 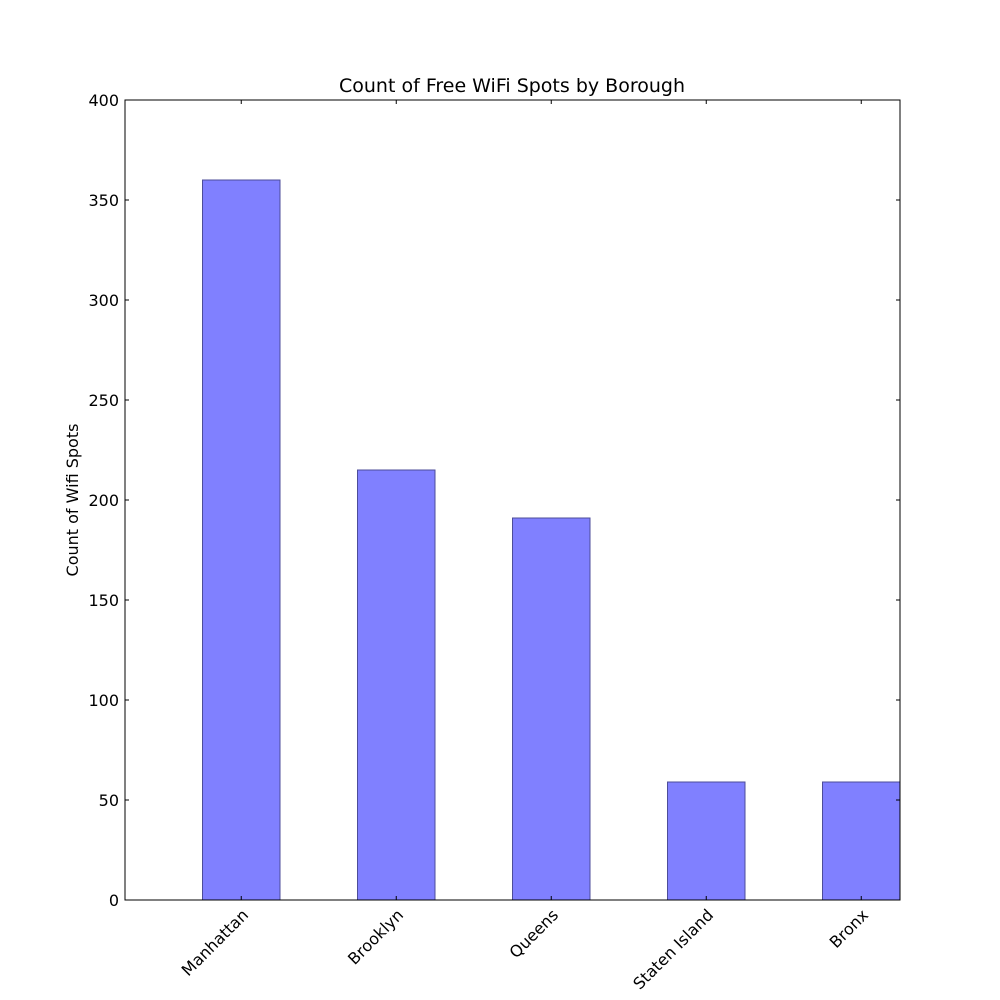 I want to click on y-tick-label: 400, so click(x=103, y=100).